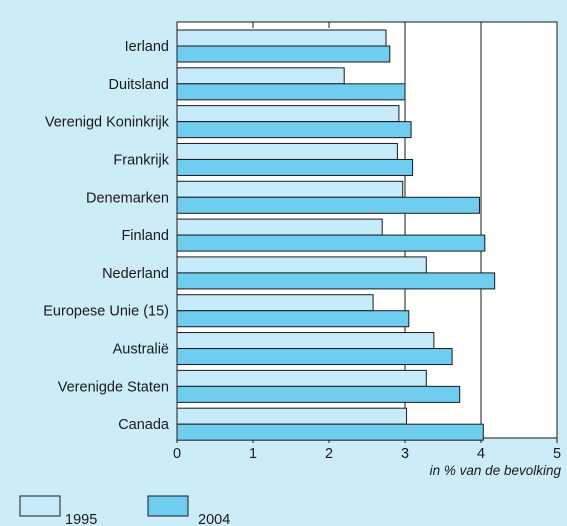 The image size is (567, 526). Describe the element at coordinates (139, 85) in the screenshot. I see `category-label: Duitsland` at that location.